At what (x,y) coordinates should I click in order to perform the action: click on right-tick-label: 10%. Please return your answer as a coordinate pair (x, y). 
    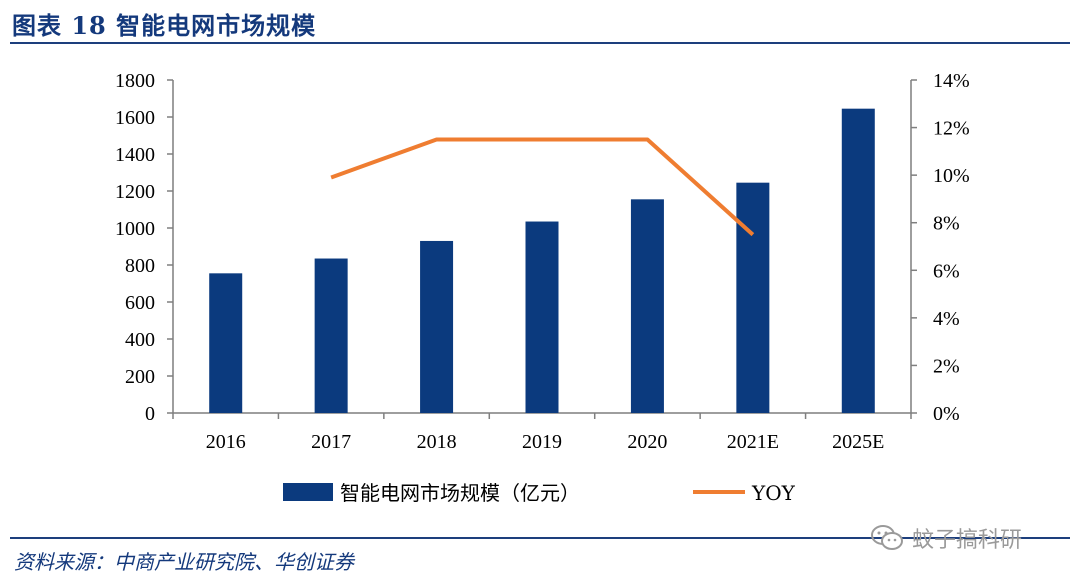
    Looking at the image, I should click on (951, 176).